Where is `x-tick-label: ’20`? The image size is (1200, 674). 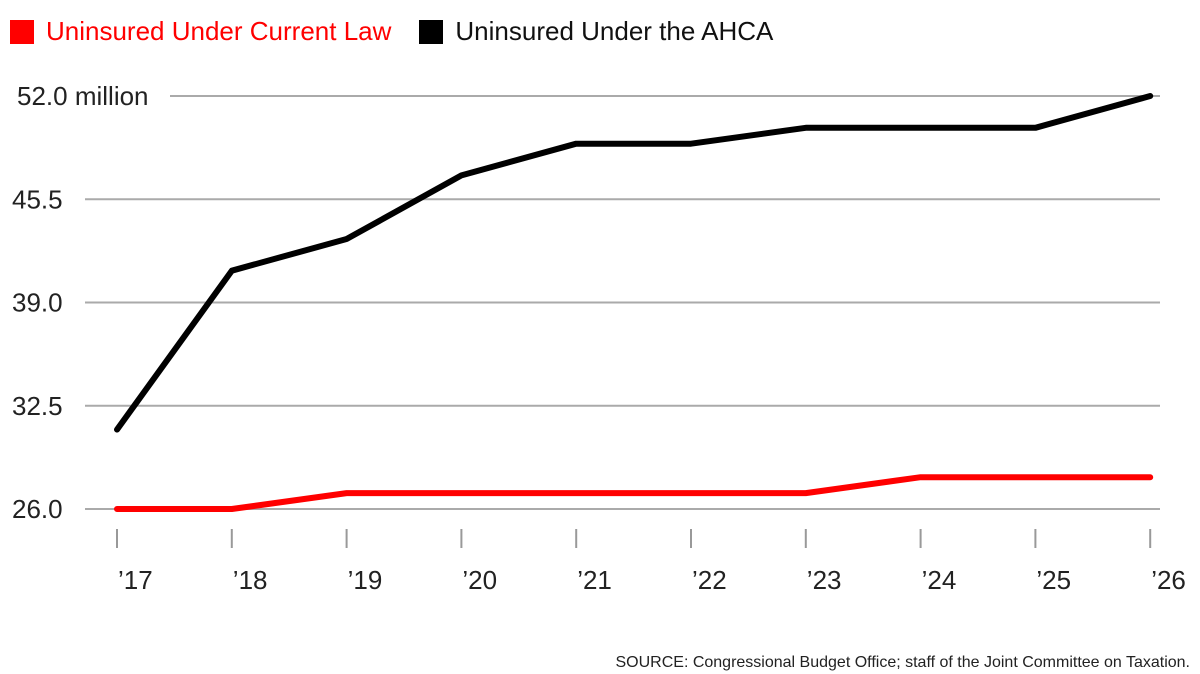
x-tick-label: ’20 is located at coordinates (479, 580).